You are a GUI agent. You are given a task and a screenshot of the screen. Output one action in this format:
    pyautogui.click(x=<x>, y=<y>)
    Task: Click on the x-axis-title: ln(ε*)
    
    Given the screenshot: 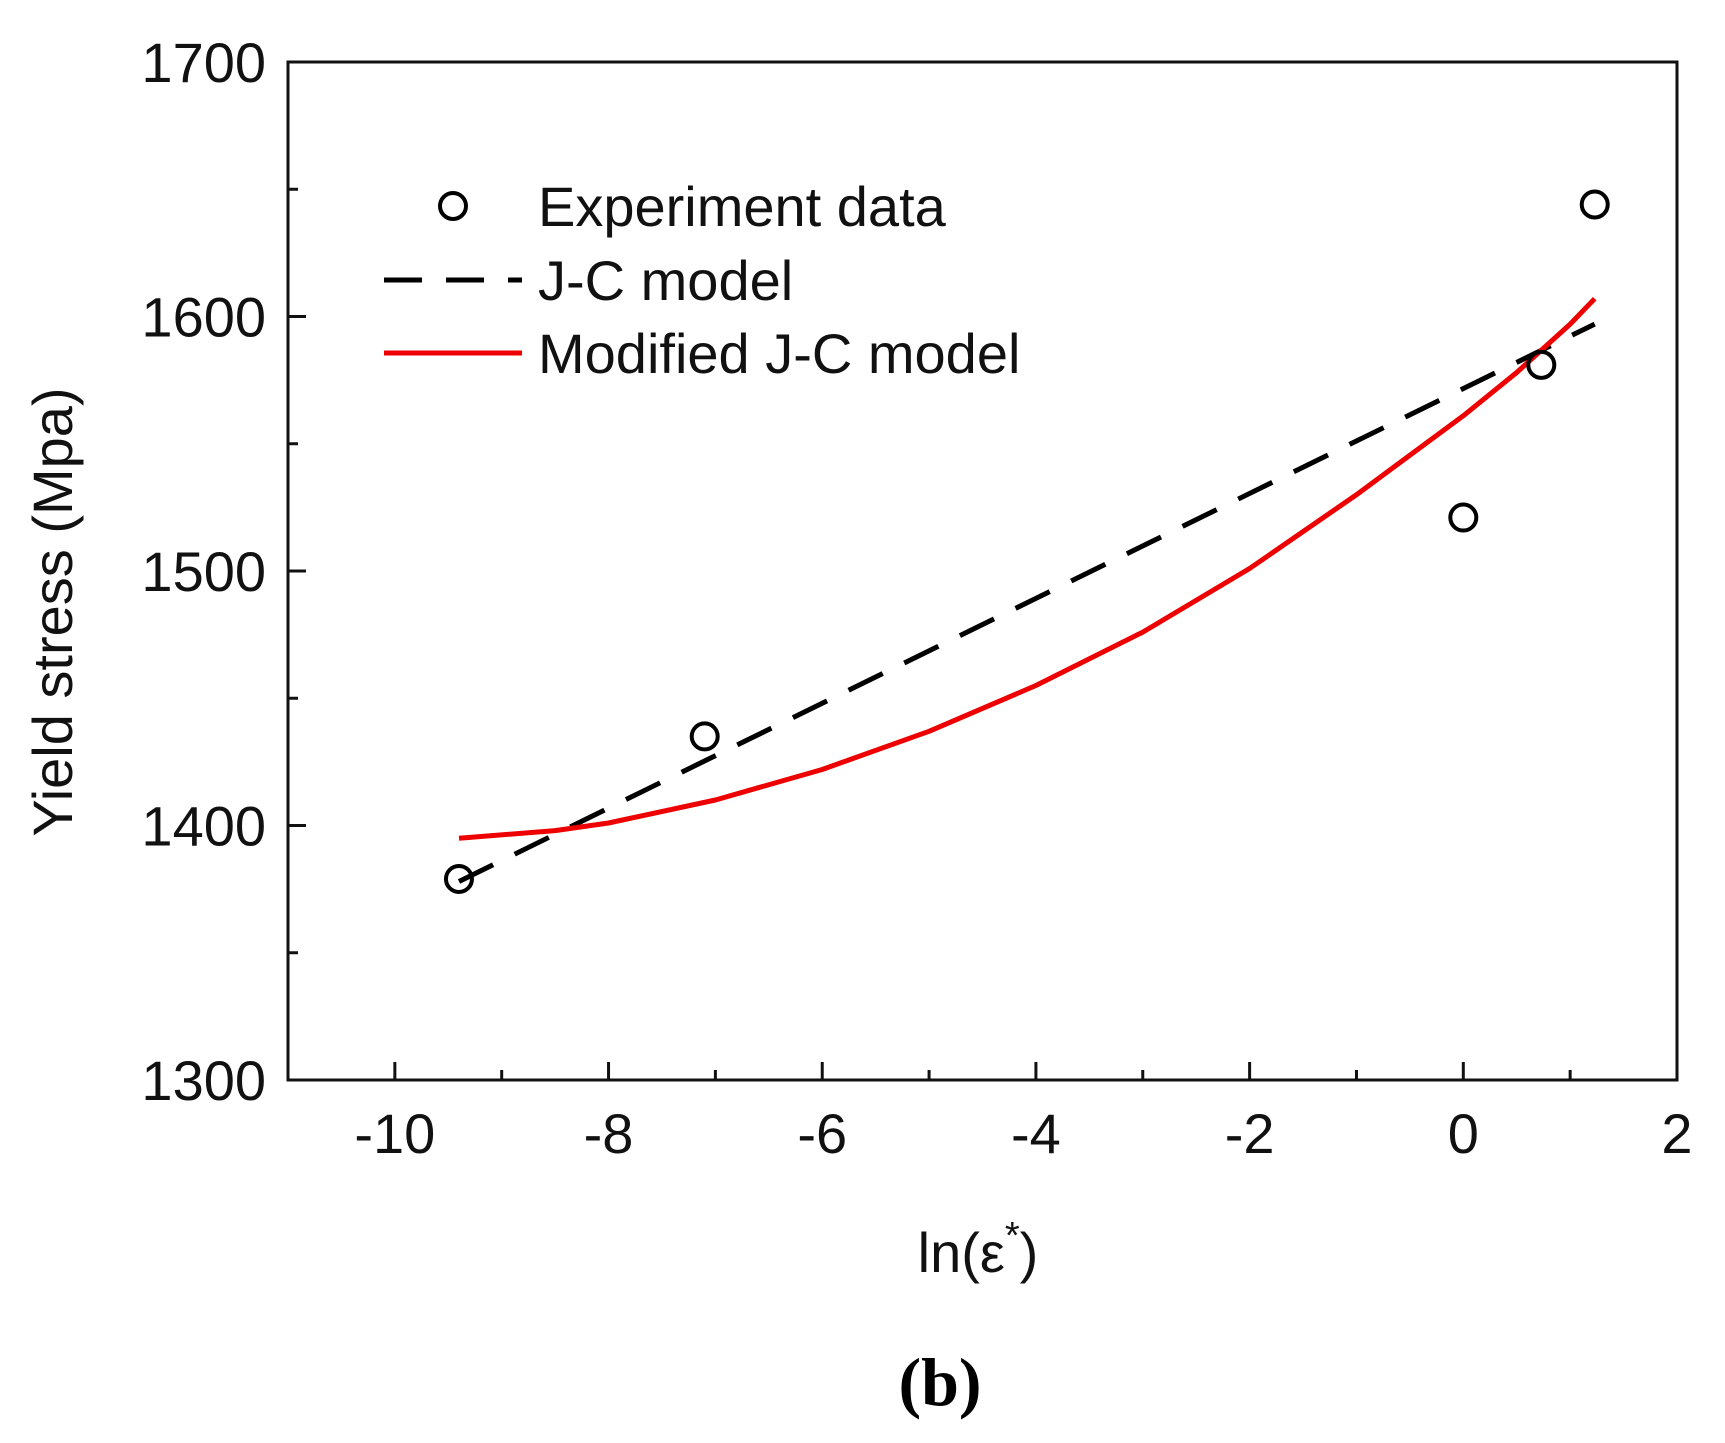 What is the action you would take?
    pyautogui.click(x=978, y=1249)
    